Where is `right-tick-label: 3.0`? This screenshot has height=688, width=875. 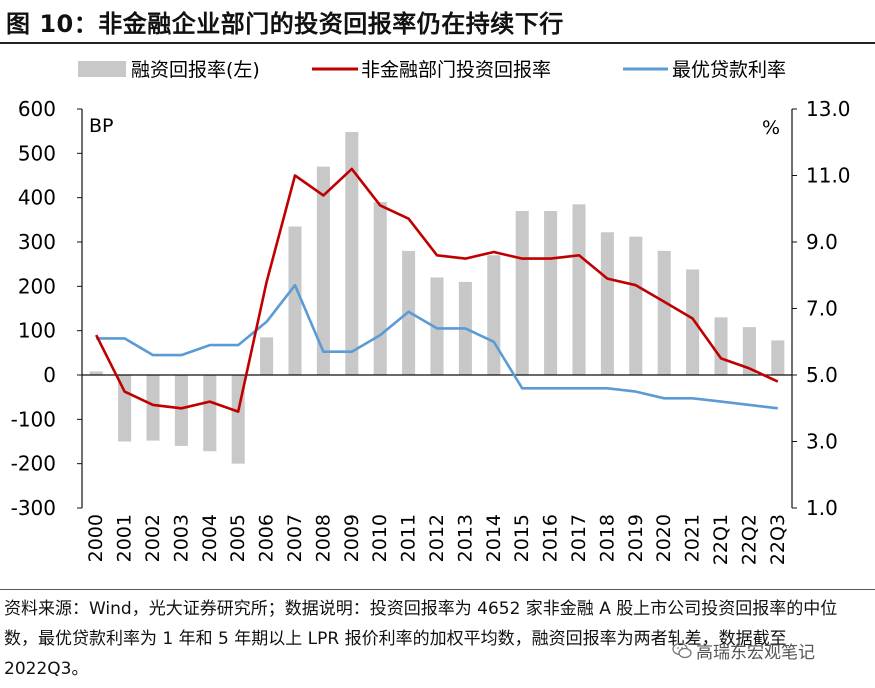
right-tick-label: 3.0 is located at coordinates (822, 442).